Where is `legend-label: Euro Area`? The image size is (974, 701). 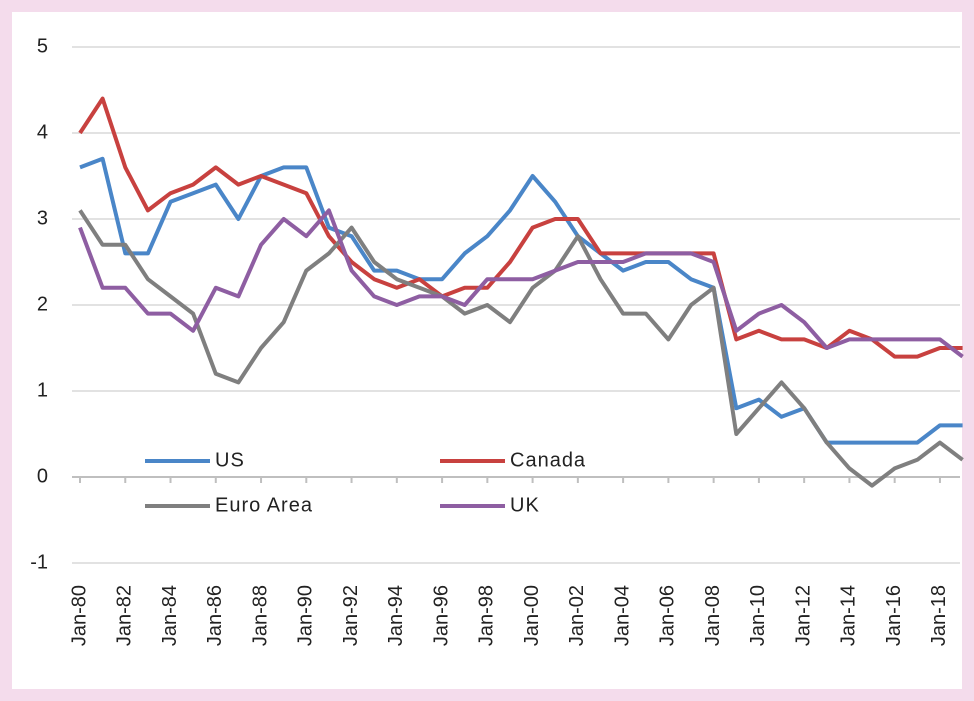
legend-label: Euro Area is located at coordinates (264, 505).